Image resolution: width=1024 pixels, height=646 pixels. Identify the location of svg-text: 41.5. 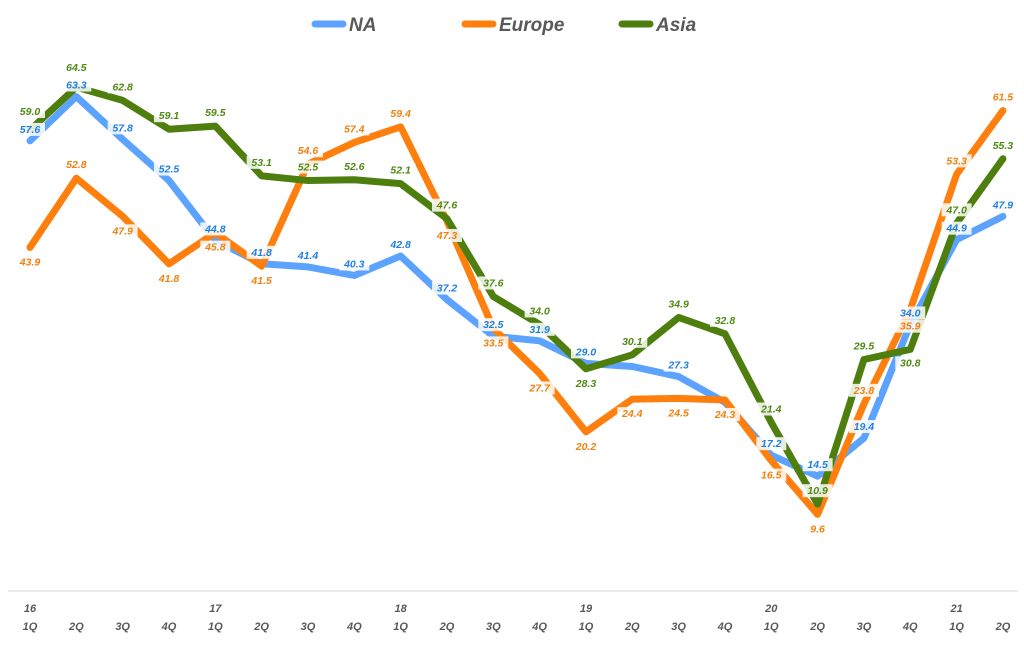
(261, 281).